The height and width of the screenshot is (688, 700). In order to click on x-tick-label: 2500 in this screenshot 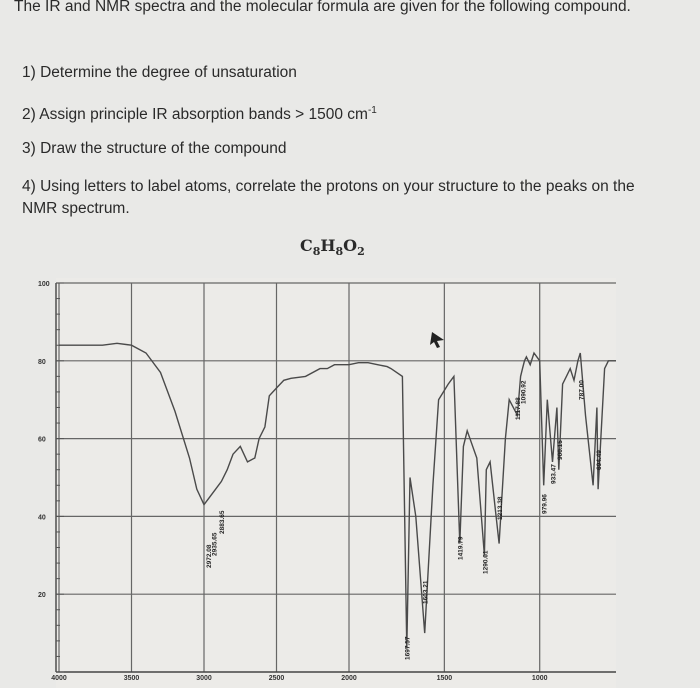, I will do `click(277, 678)`.